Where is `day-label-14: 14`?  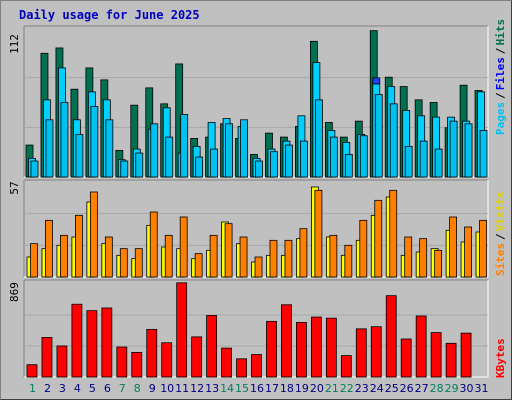 day-label-14: 14 is located at coordinates (227, 388).